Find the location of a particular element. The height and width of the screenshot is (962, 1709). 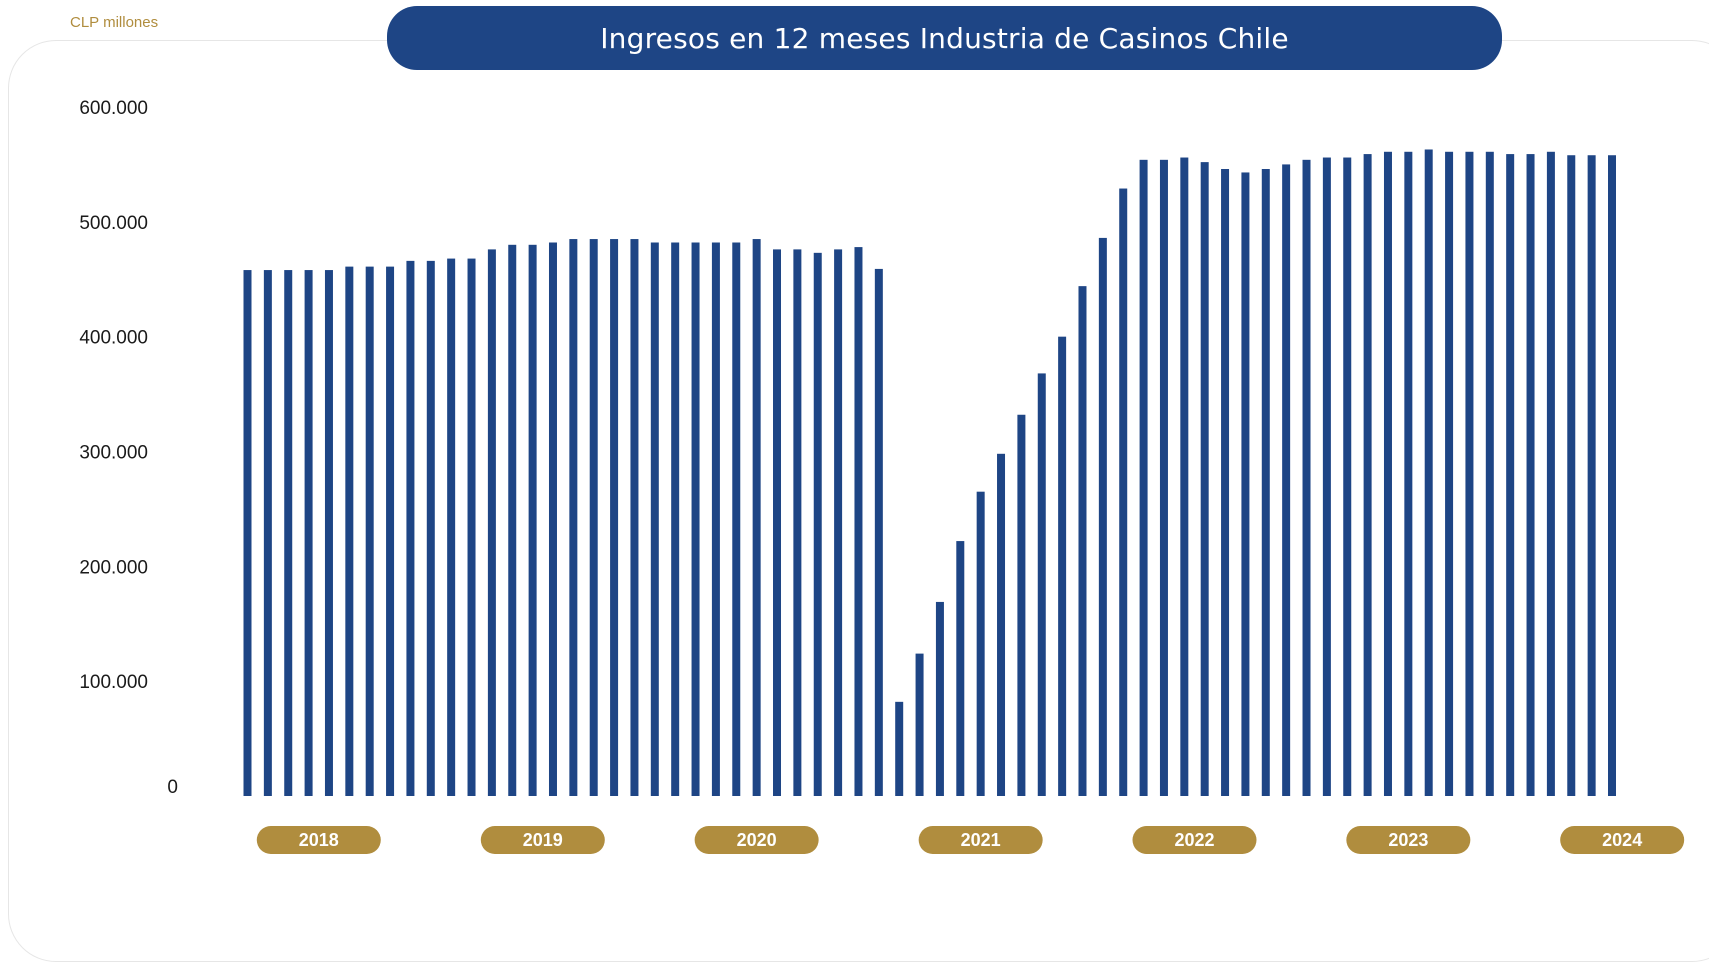

y-tick-label: 600.000 is located at coordinates (113, 108).